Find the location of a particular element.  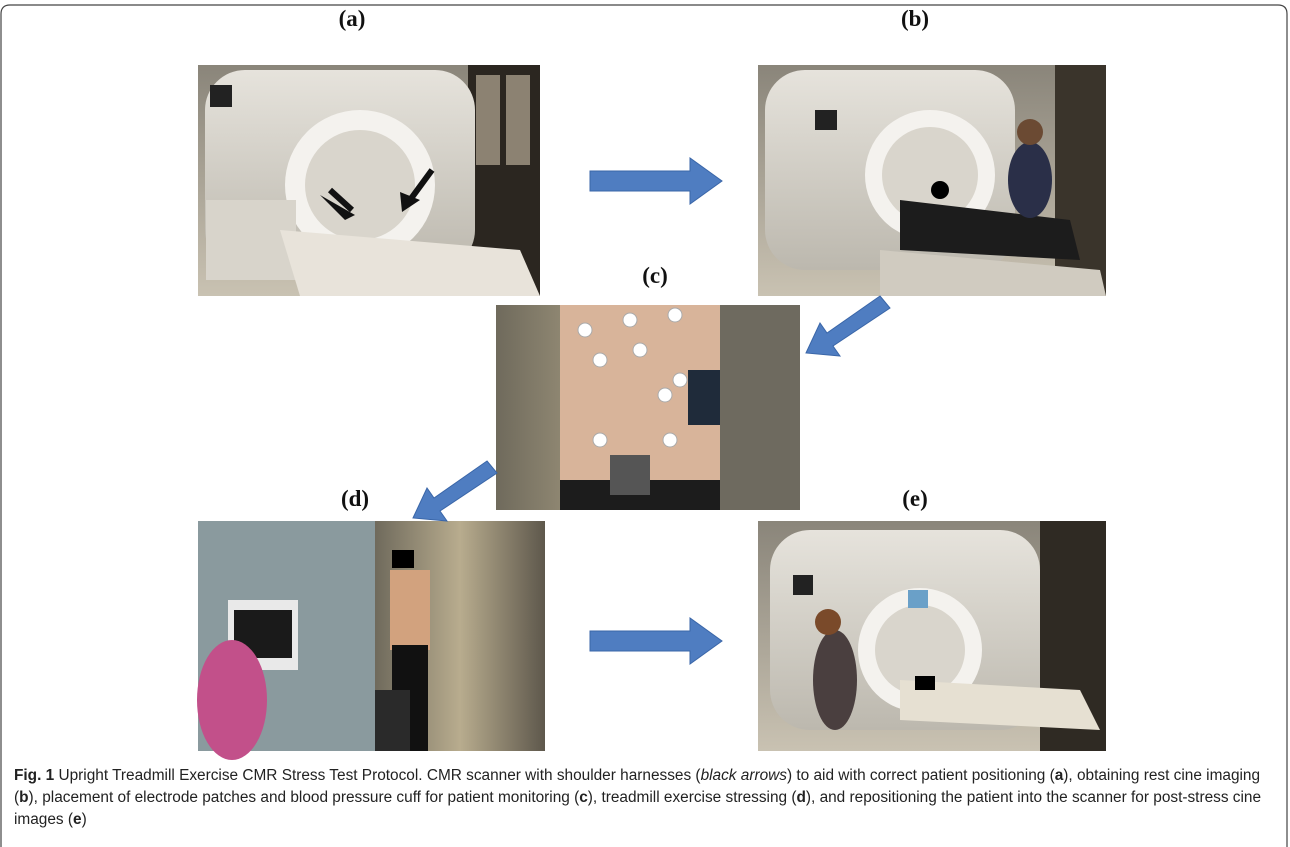

photo-e is located at coordinates (932, 636).